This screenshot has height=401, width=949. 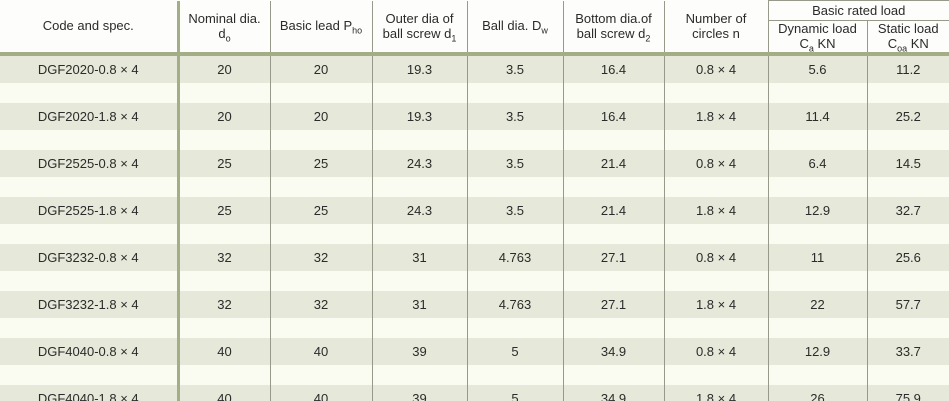 What do you see at coordinates (512, 26) in the screenshot?
I see `header-text: Ball dia. D` at bounding box center [512, 26].